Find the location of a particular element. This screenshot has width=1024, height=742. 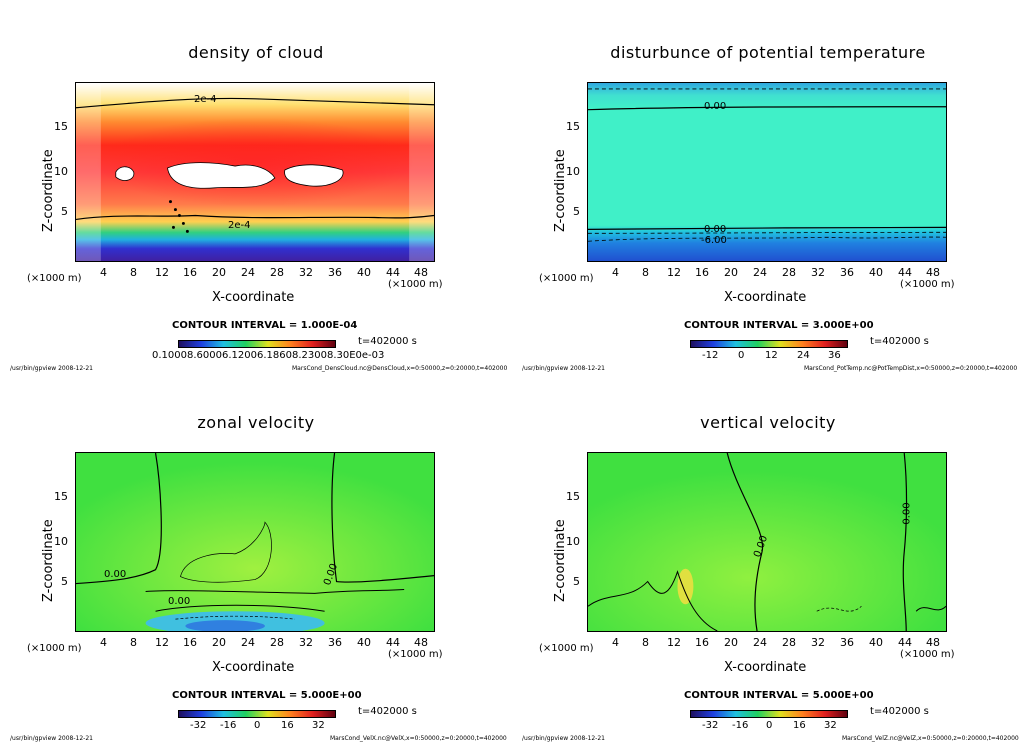

contour-interval: CONTOUR INTERVAL = 1.000E-04 is located at coordinates (265, 325).